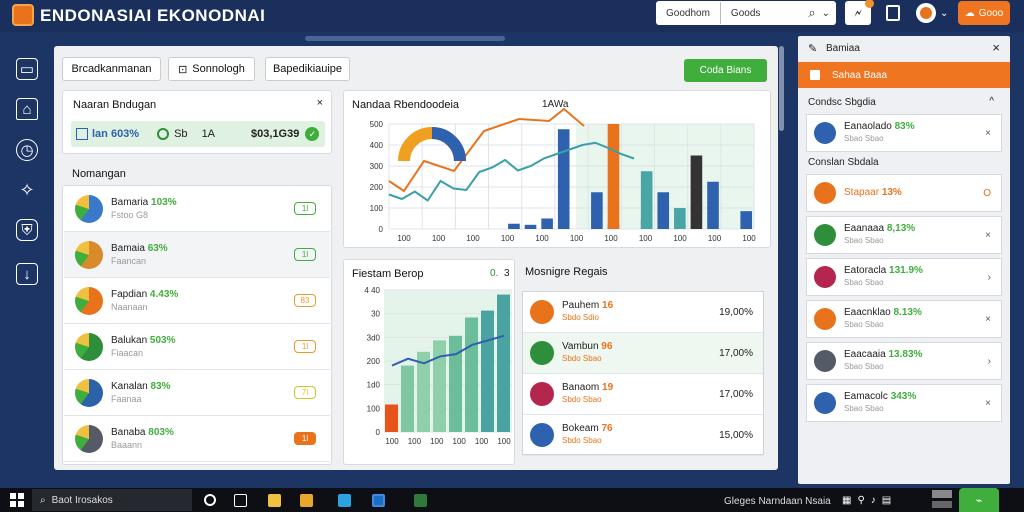  What do you see at coordinates (688, 13) in the screenshot?
I see `search-scope: Goodhom` at bounding box center [688, 13].